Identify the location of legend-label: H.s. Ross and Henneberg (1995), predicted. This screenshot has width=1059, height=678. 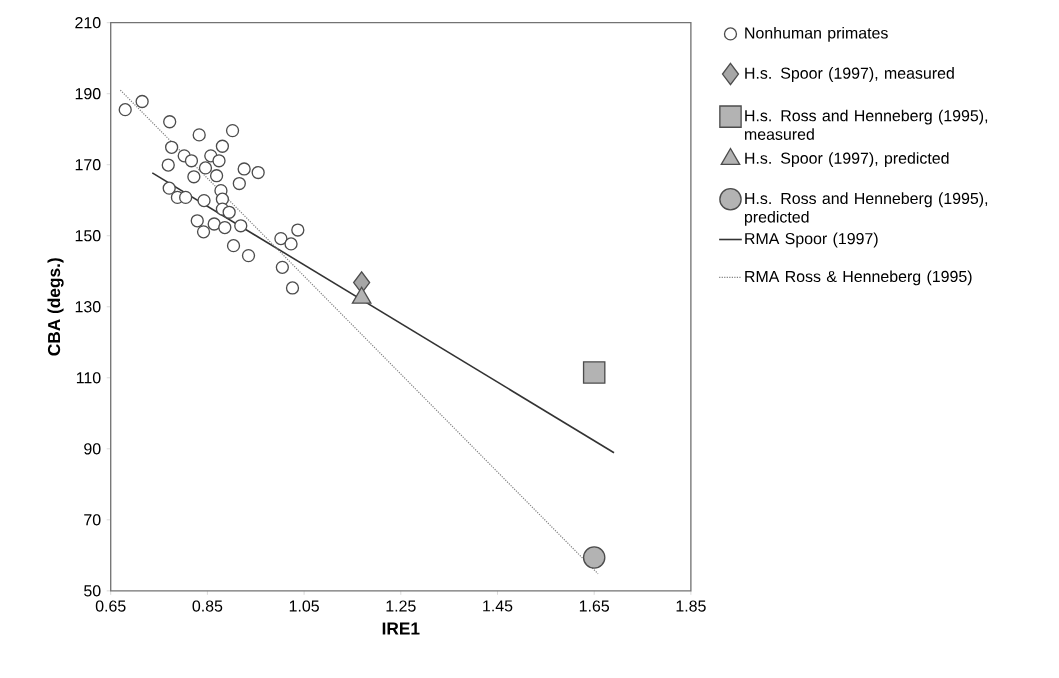
(866, 209).